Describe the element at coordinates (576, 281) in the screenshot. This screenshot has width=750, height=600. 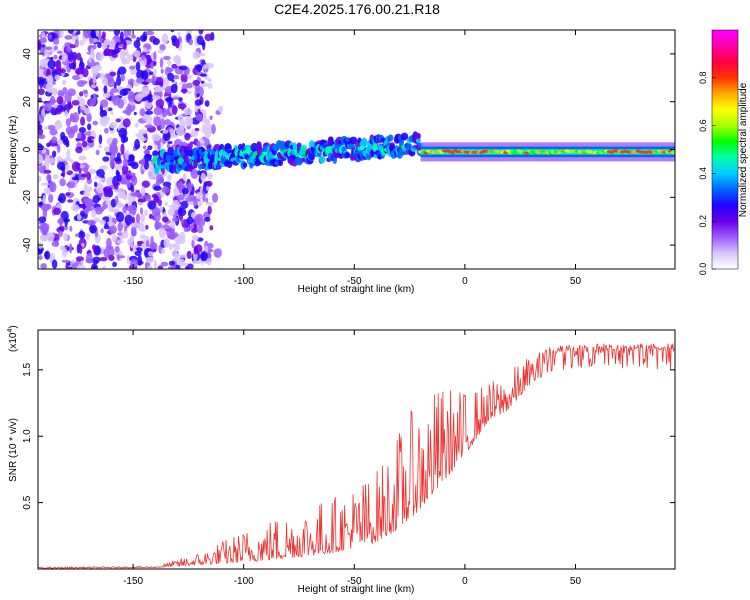
I see `heatmap-xtick-label: 50` at that location.